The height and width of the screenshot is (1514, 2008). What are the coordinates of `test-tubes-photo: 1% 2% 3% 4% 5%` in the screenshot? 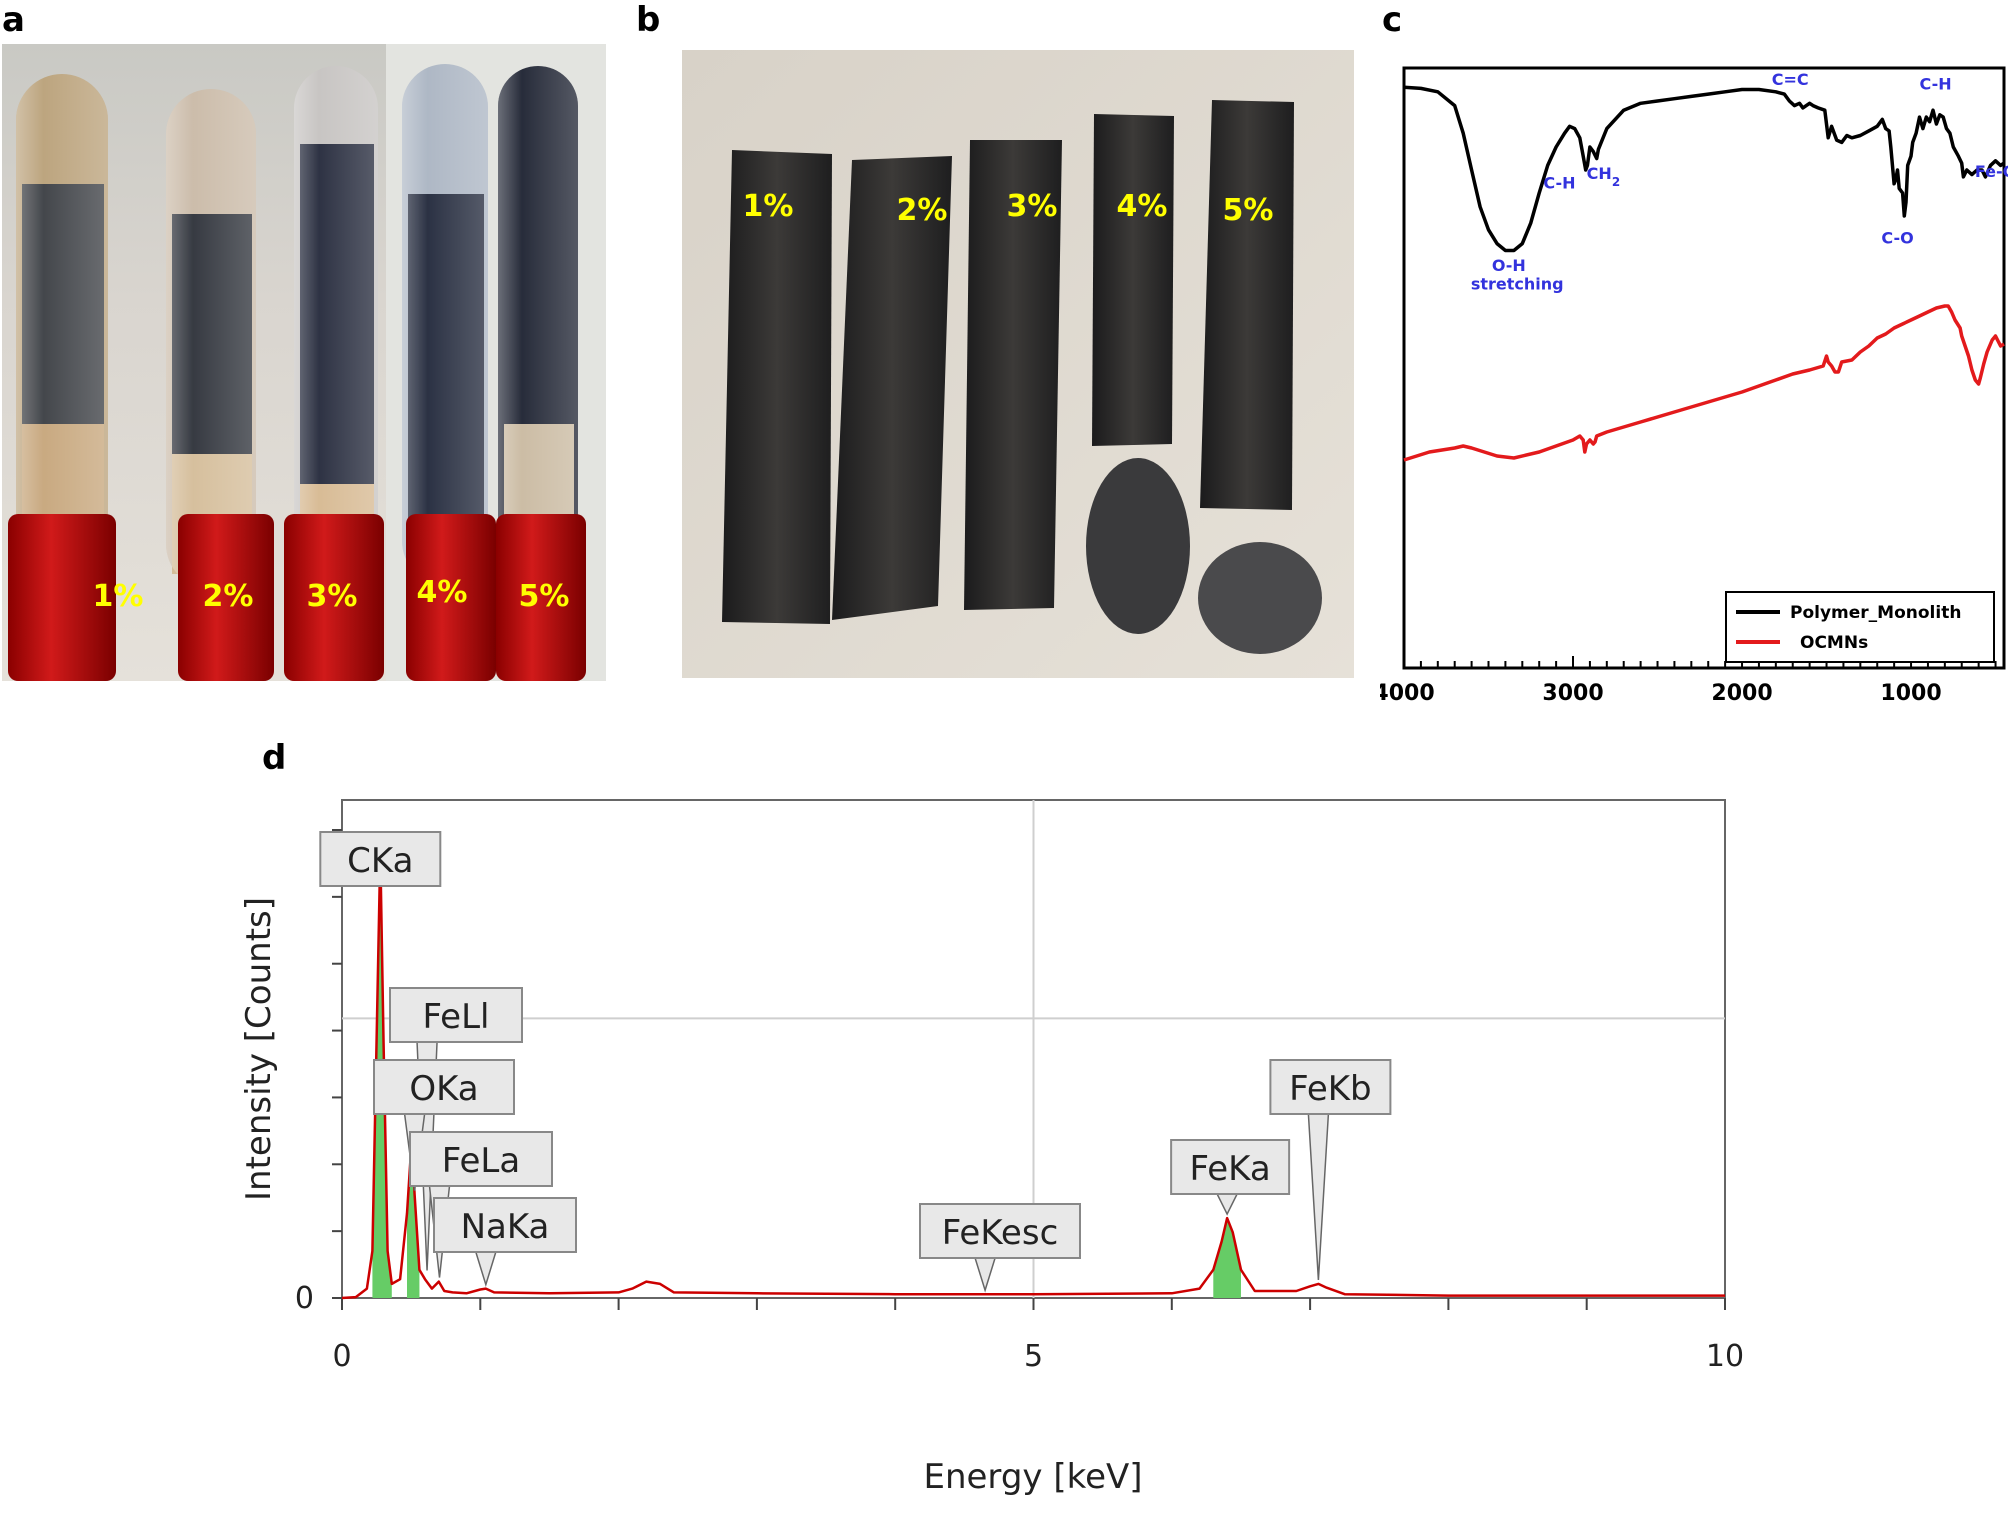 It's located at (304, 362).